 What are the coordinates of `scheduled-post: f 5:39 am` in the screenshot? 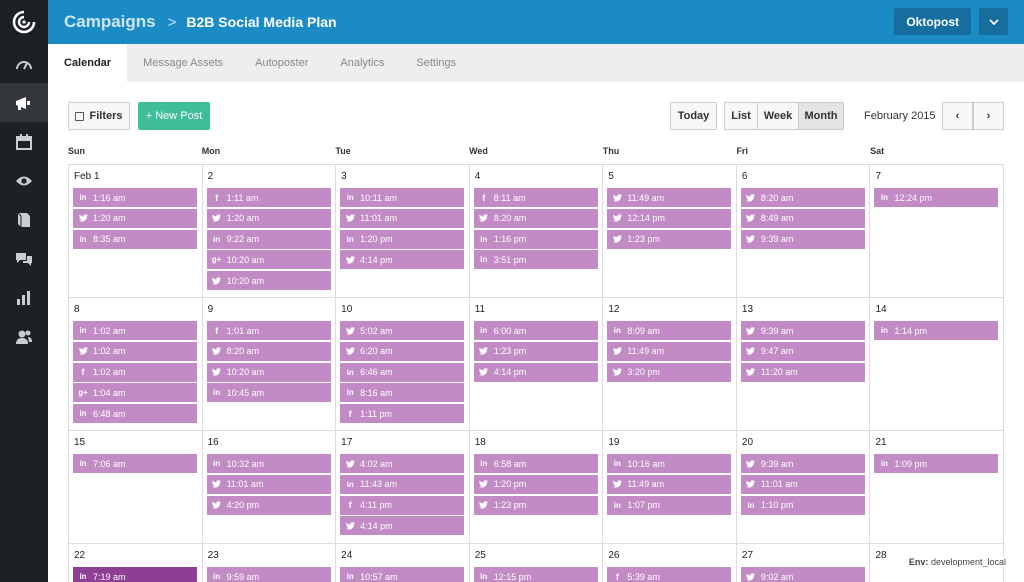 It's located at (669, 574).